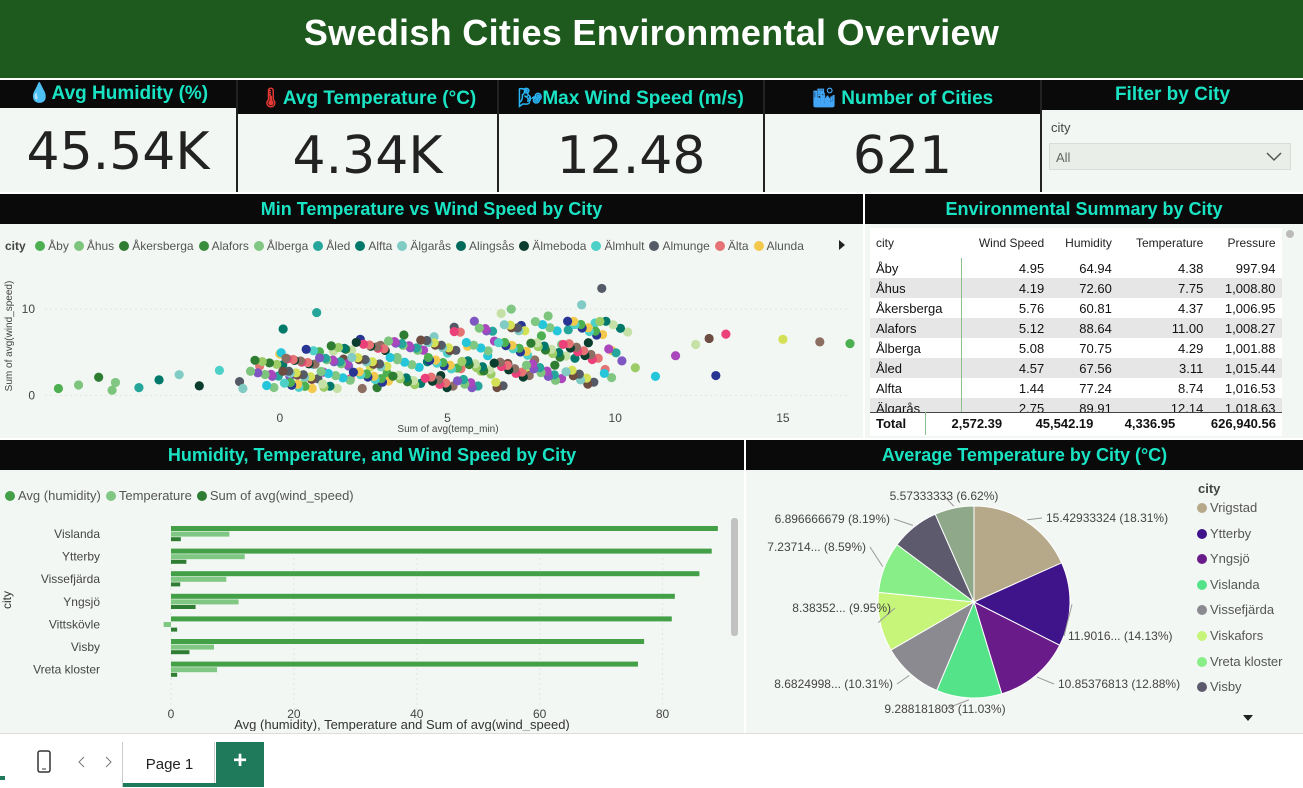  I want to click on legend-item: Alunda, so click(778, 246).